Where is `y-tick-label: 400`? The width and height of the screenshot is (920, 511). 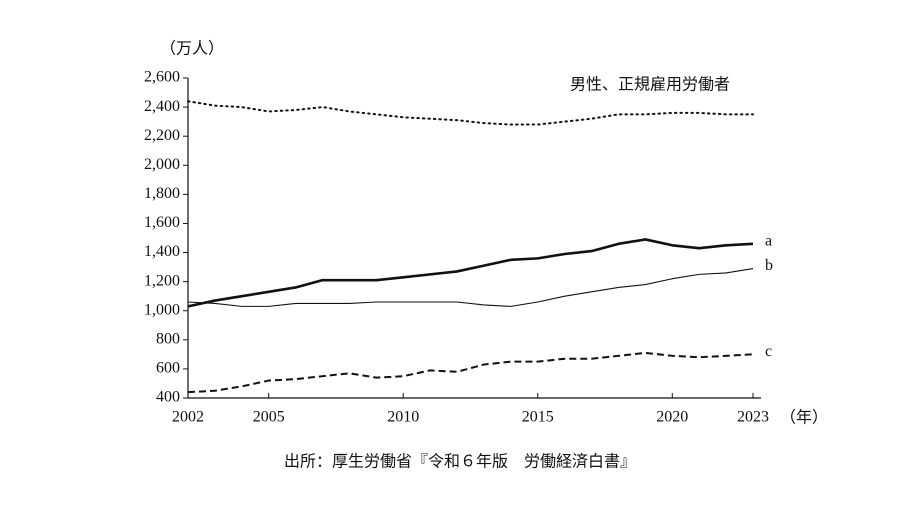 y-tick-label: 400 is located at coordinates (168, 397).